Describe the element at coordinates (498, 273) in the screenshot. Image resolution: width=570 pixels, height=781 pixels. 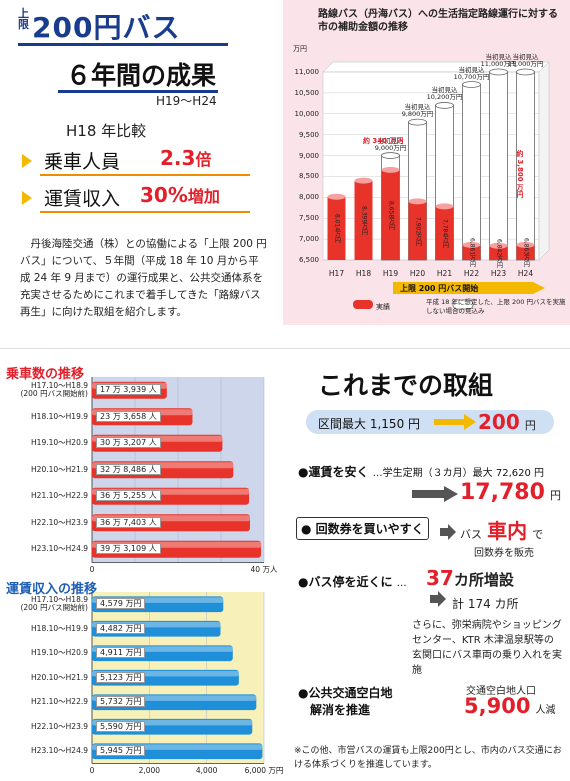
I see `subsidy-xtick: H23` at that location.